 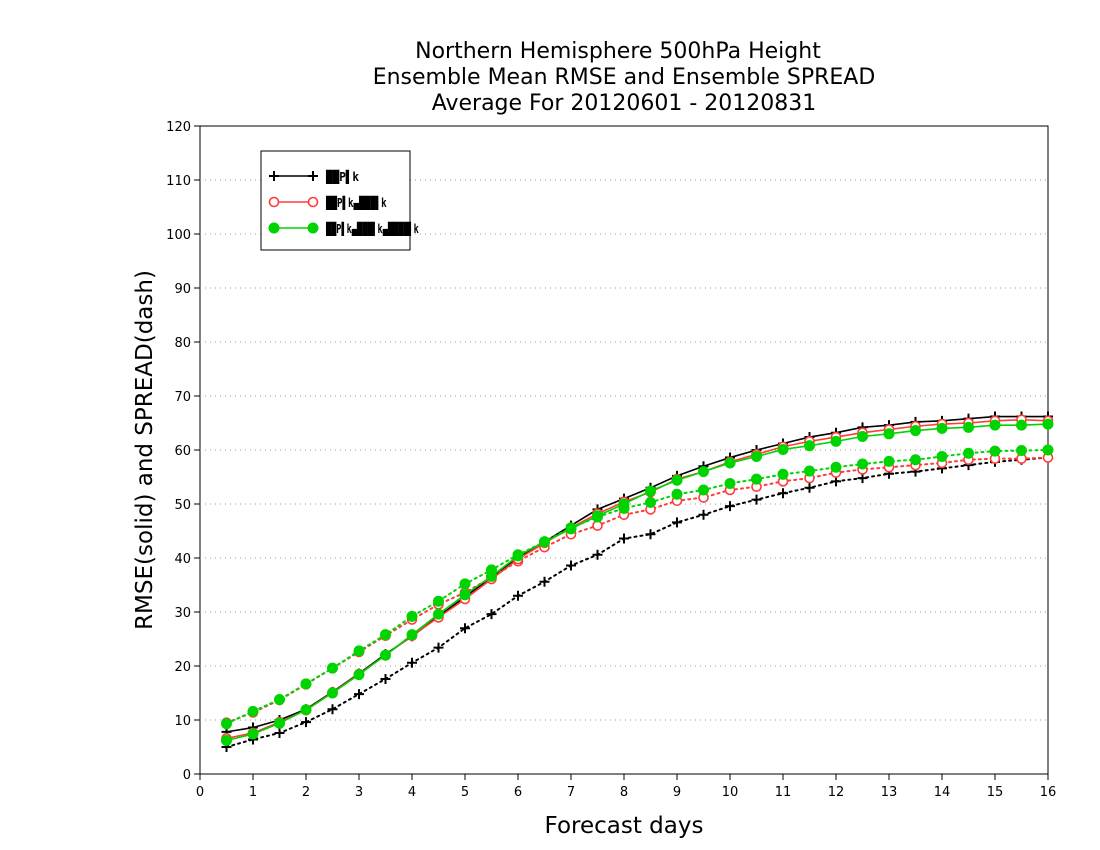 What do you see at coordinates (624, 77) in the screenshot?
I see `chart-title-line-2: Ensemble Mean RMSE and Ensemble SPREAD` at bounding box center [624, 77].